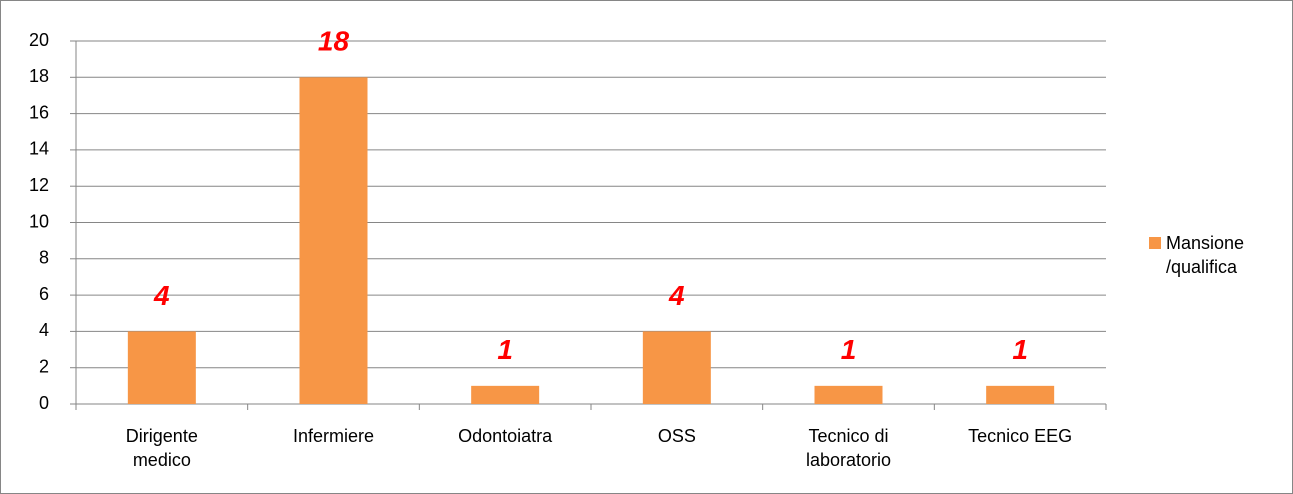 This screenshot has width=1293, height=494. What do you see at coordinates (1205, 255) in the screenshot?
I see `legend-label: Mansione /qualifica` at bounding box center [1205, 255].